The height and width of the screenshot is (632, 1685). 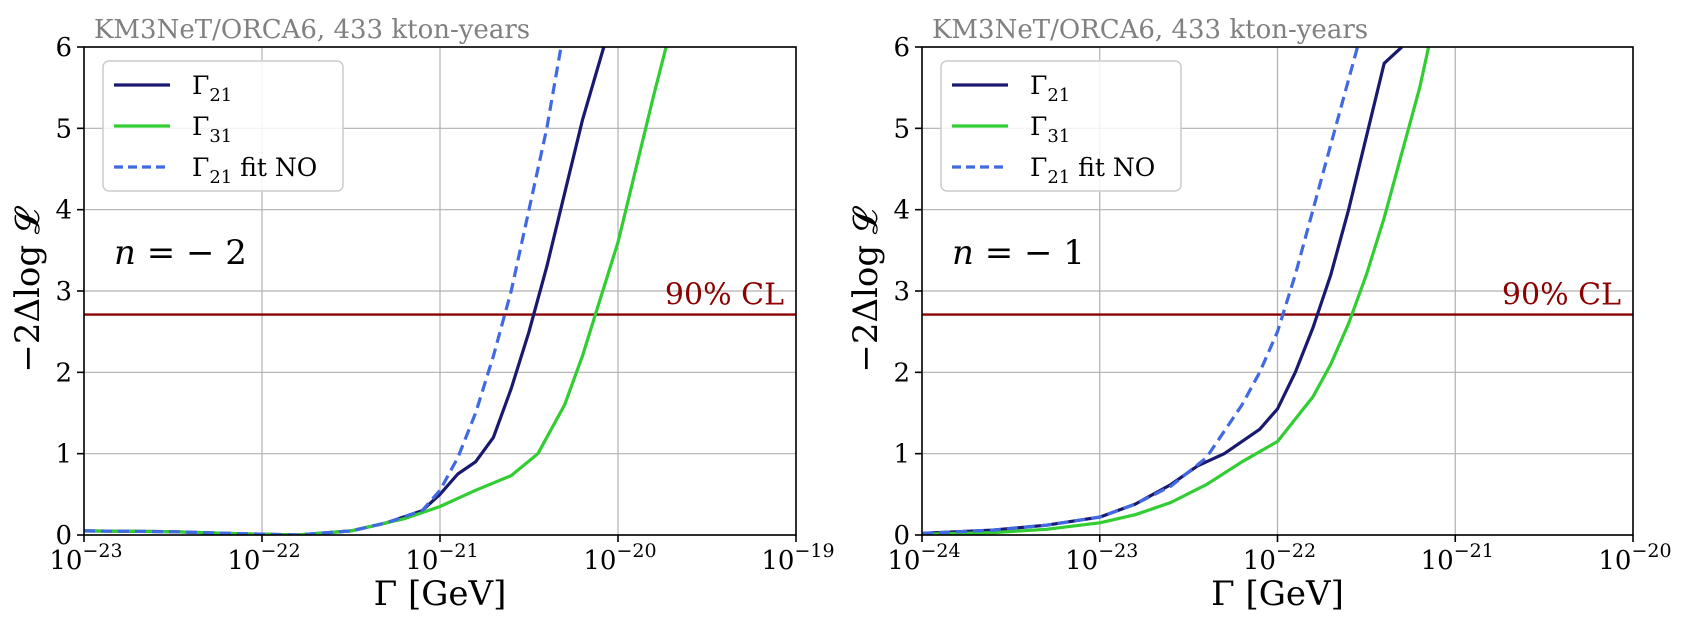 I want to click on x-tick-label: 10−19, so click(x=797, y=558).